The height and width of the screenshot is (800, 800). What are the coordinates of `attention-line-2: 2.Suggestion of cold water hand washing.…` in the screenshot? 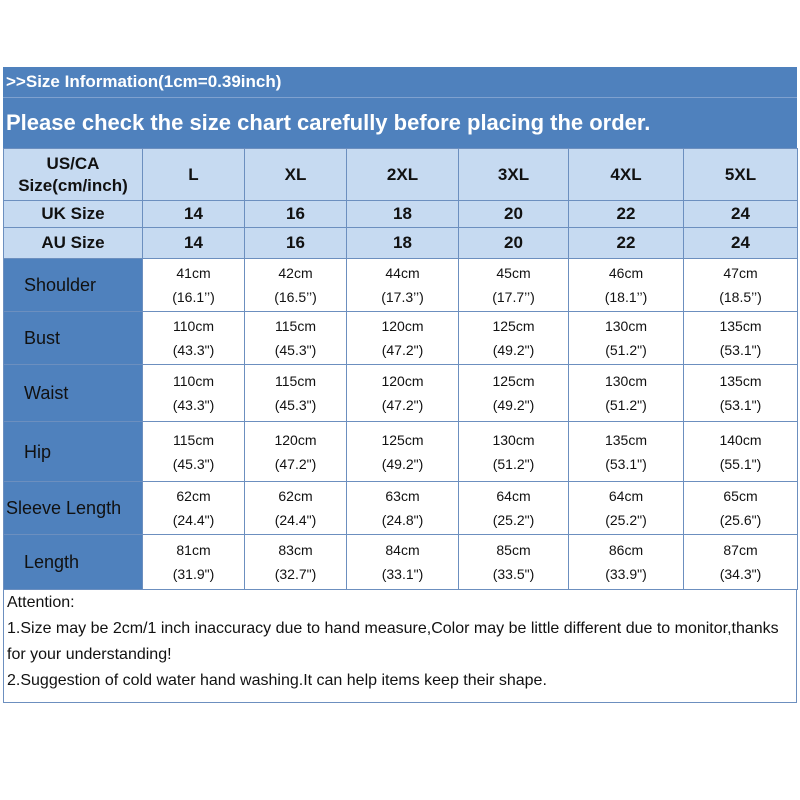 It's located at (277, 680).